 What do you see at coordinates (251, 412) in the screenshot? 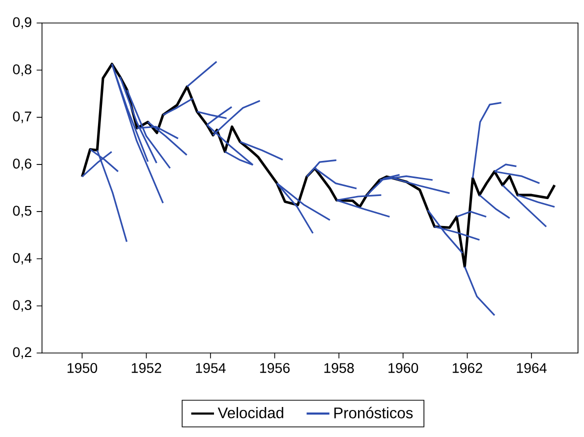
I see `legend-label: Velocidad` at bounding box center [251, 412].